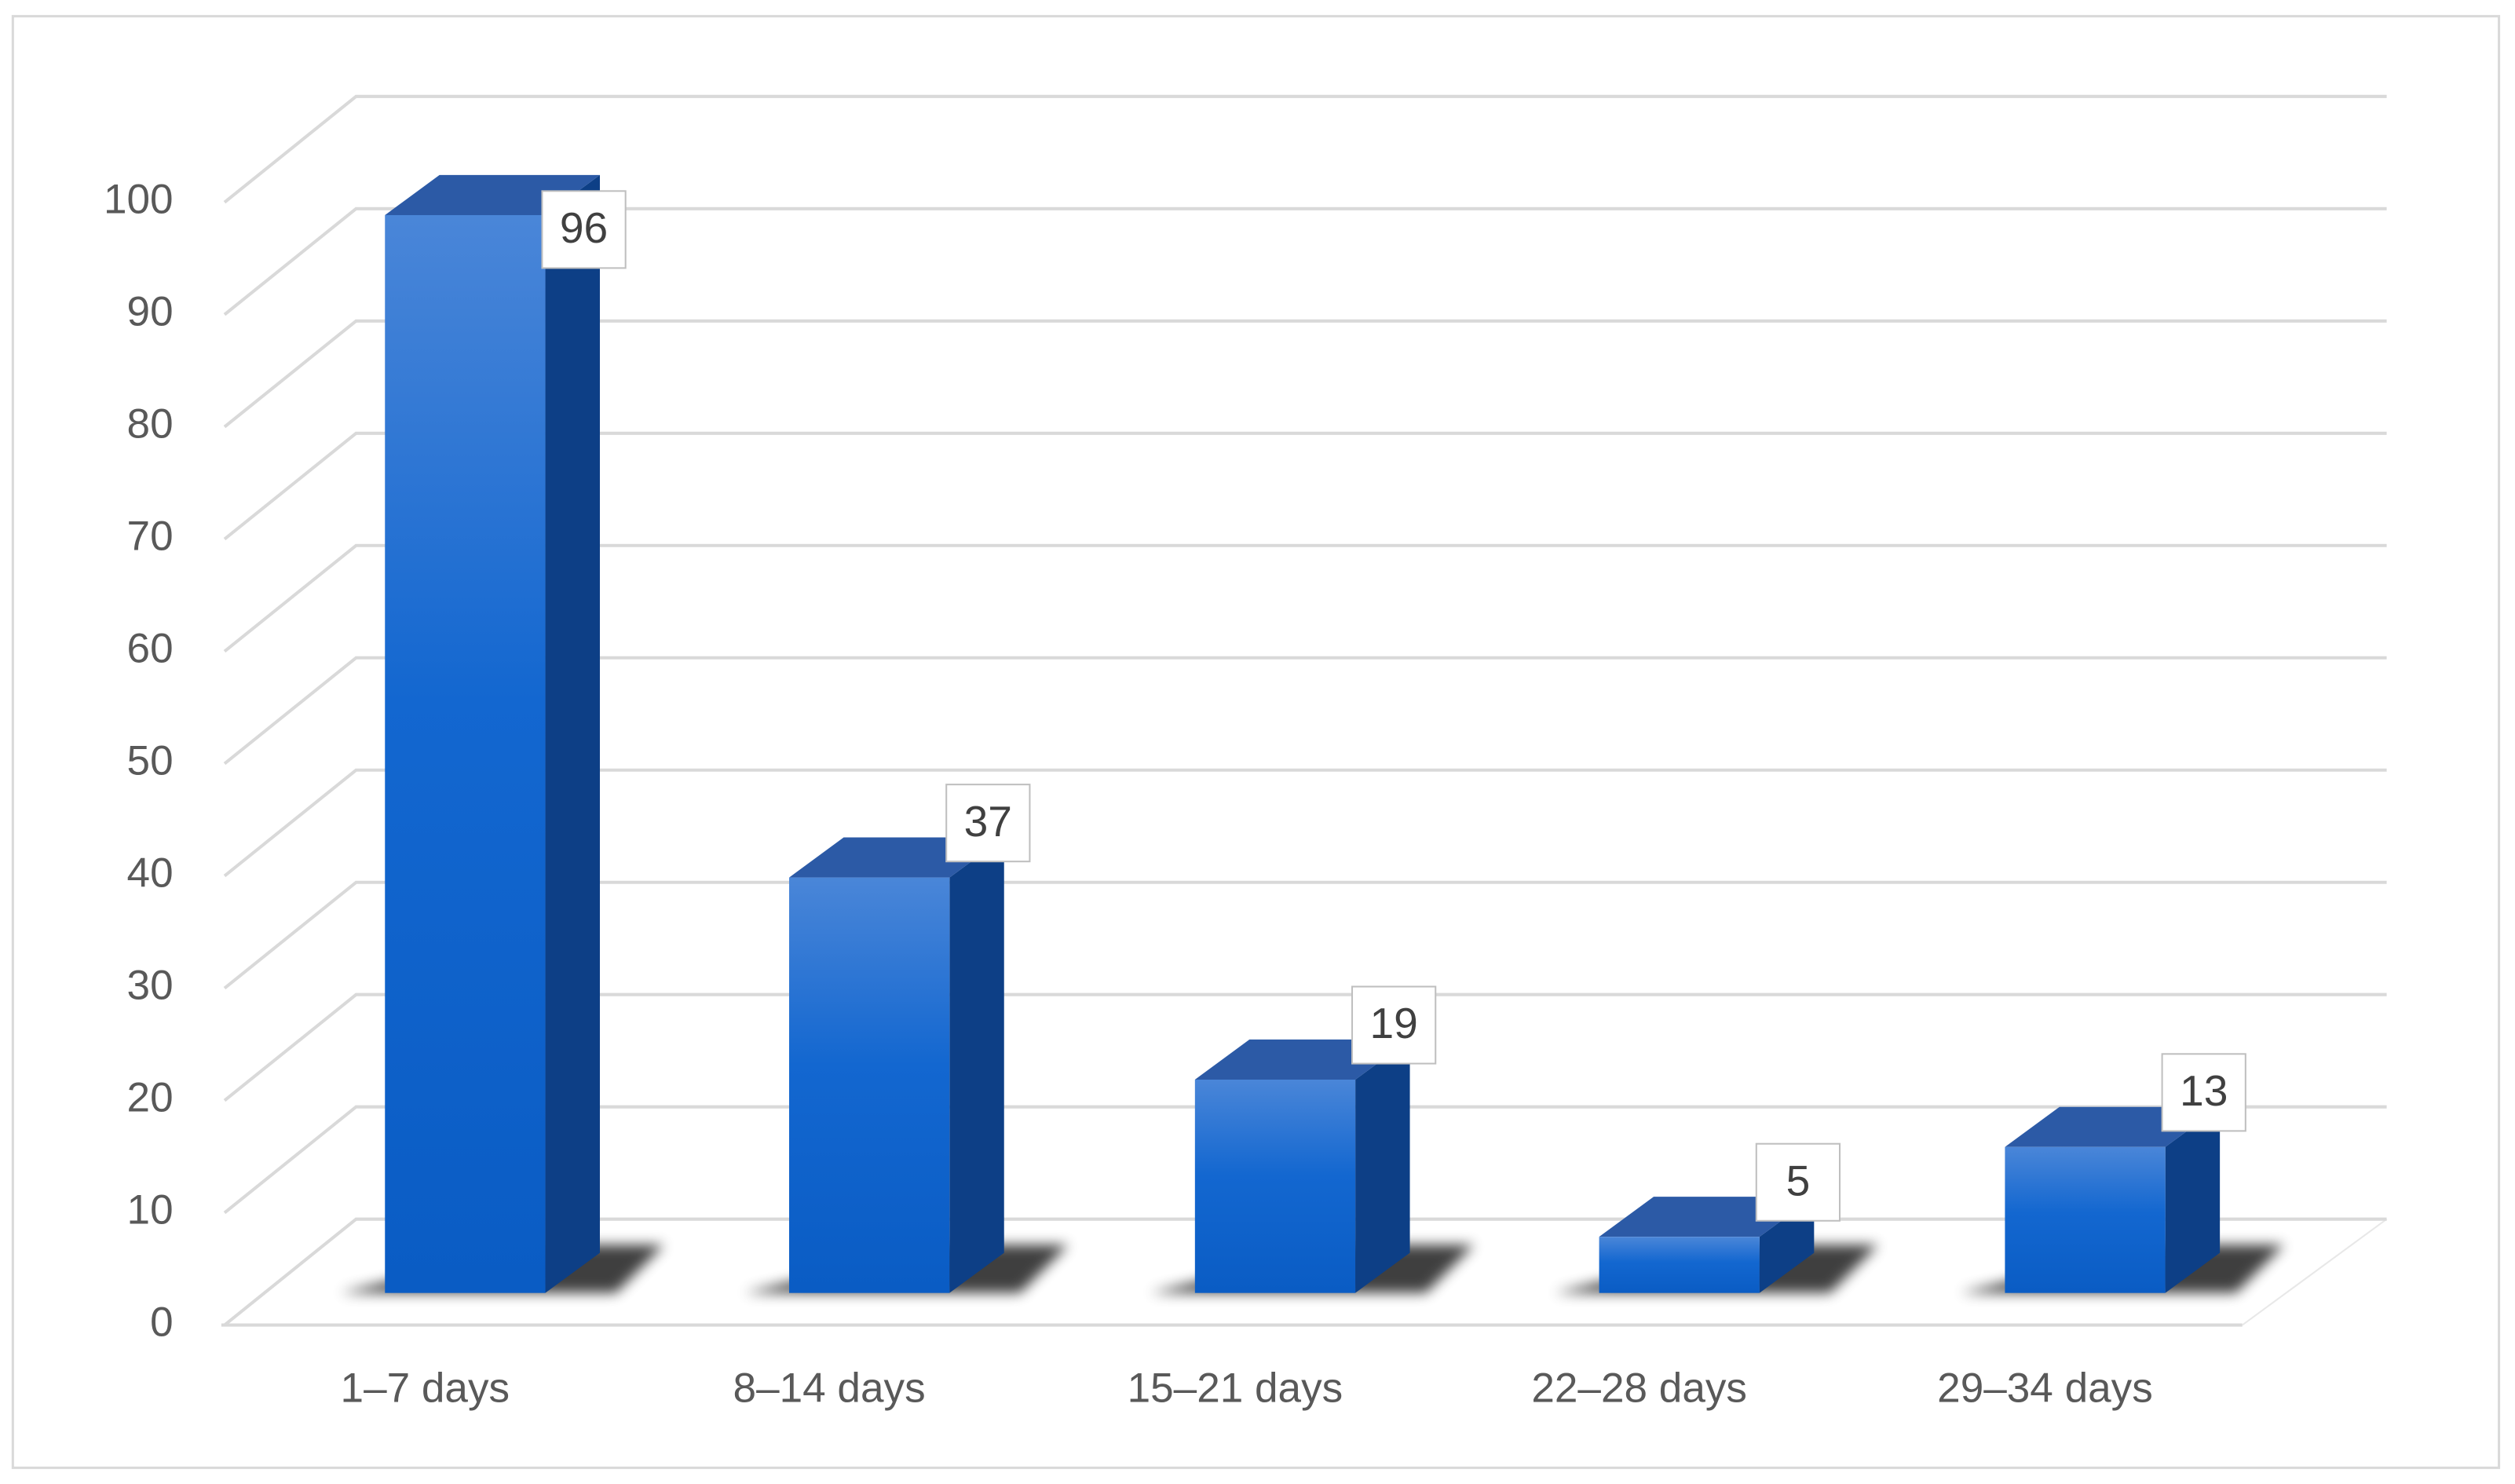 This screenshot has height=1484, width=2515. I want to click on x-tick-label: 22–28 days, so click(1639, 1388).